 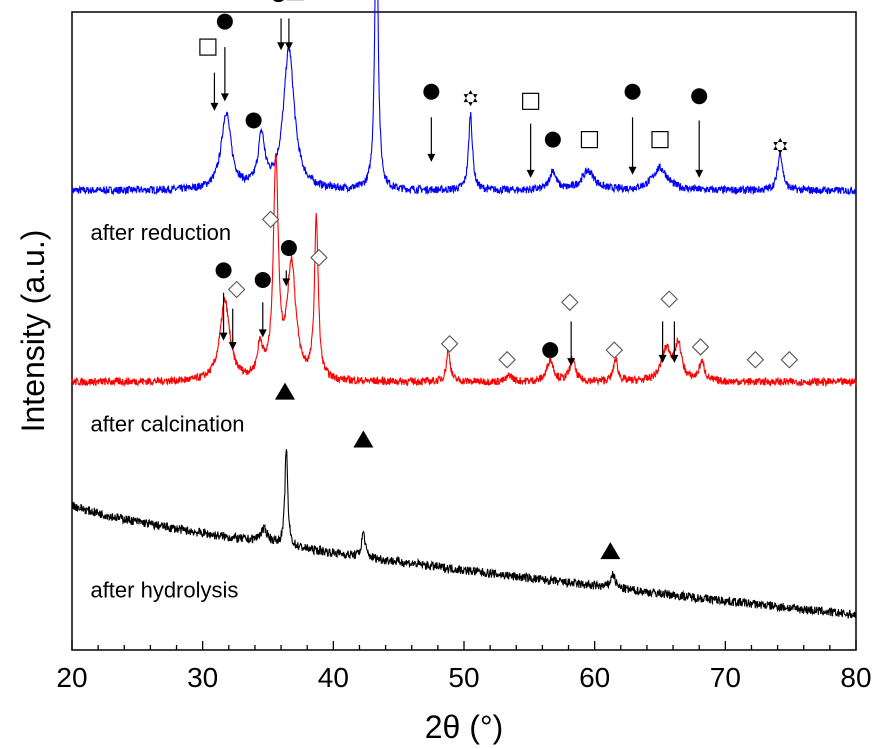 I want to click on x-tick-label: 20, so click(x=71, y=677).